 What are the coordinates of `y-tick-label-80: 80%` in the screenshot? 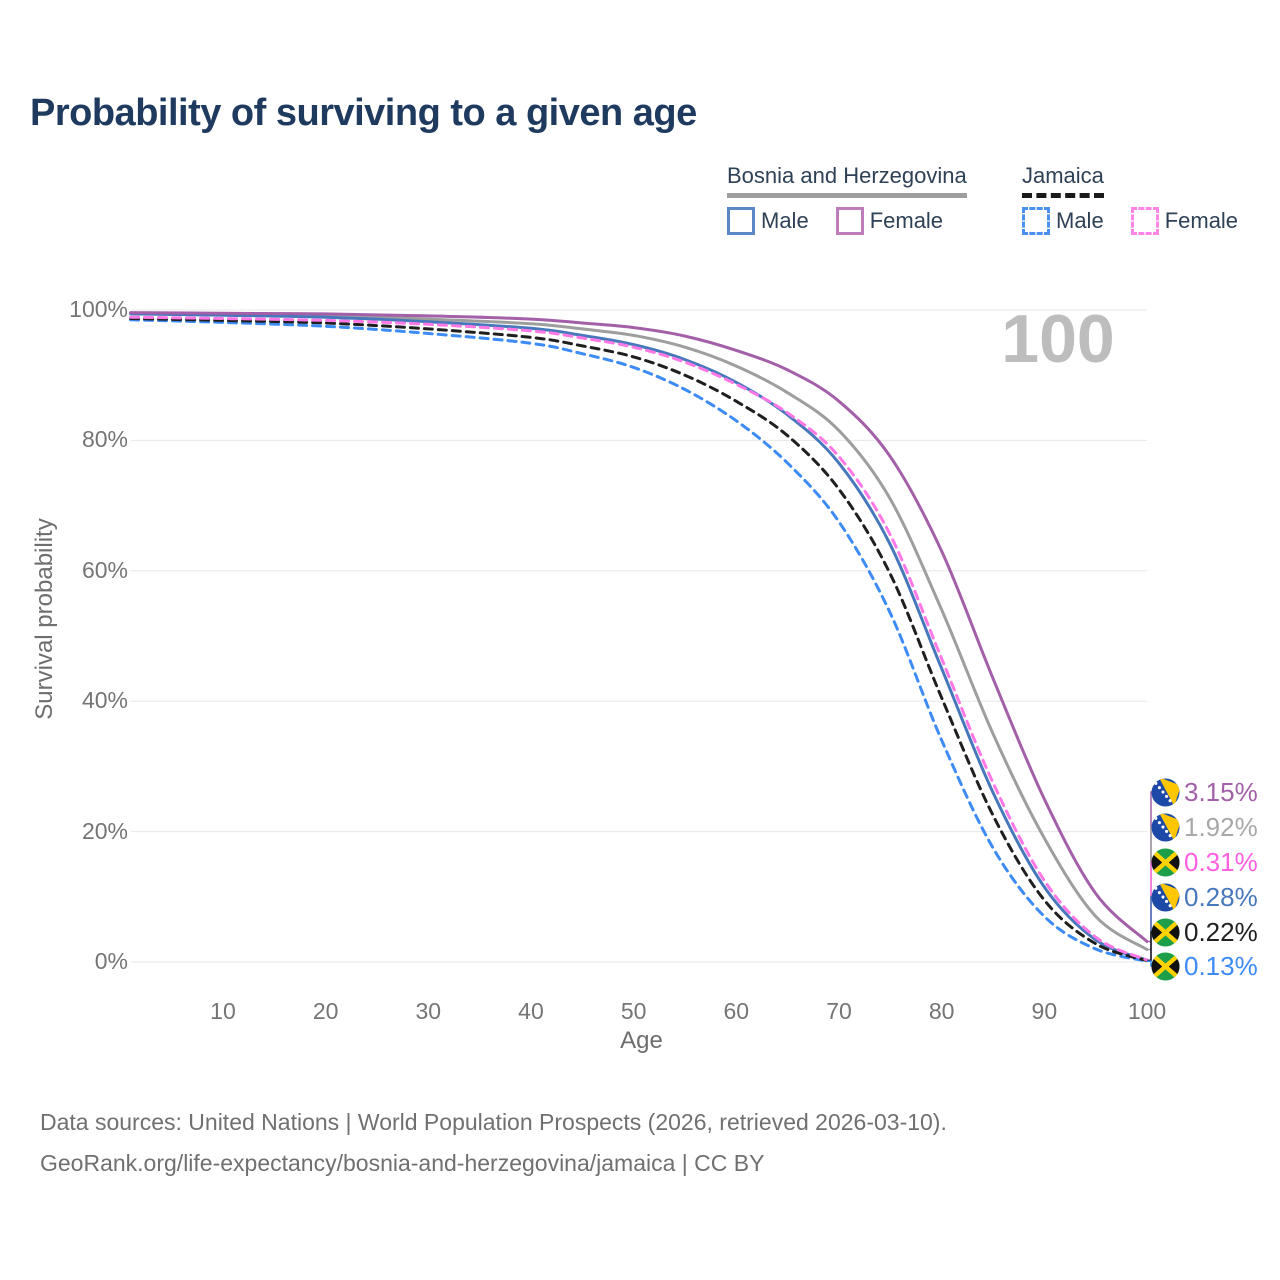 It's located at (104, 439).